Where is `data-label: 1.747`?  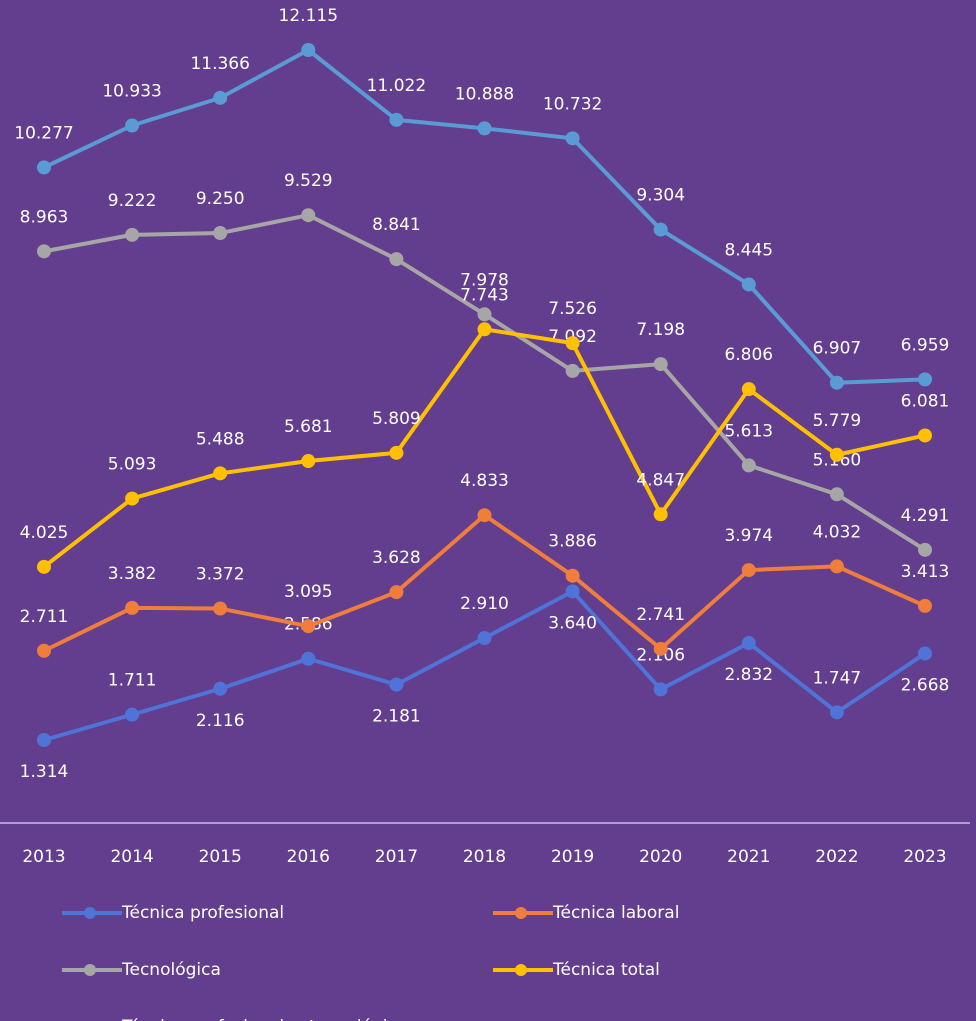
data-label: 1.747 is located at coordinates (837, 678).